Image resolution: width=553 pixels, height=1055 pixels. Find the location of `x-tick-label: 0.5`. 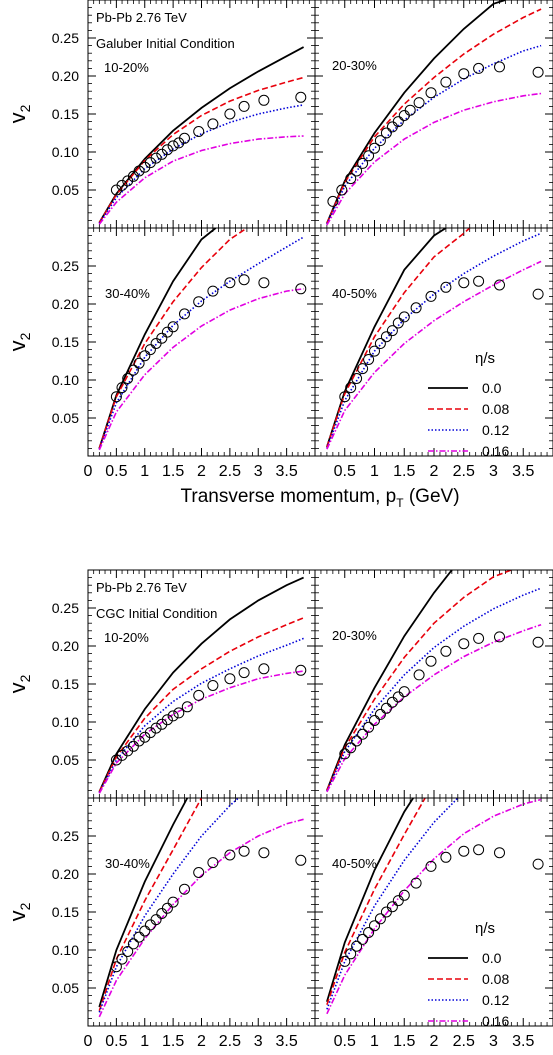

x-tick-label: 0.5 is located at coordinates (345, 471).